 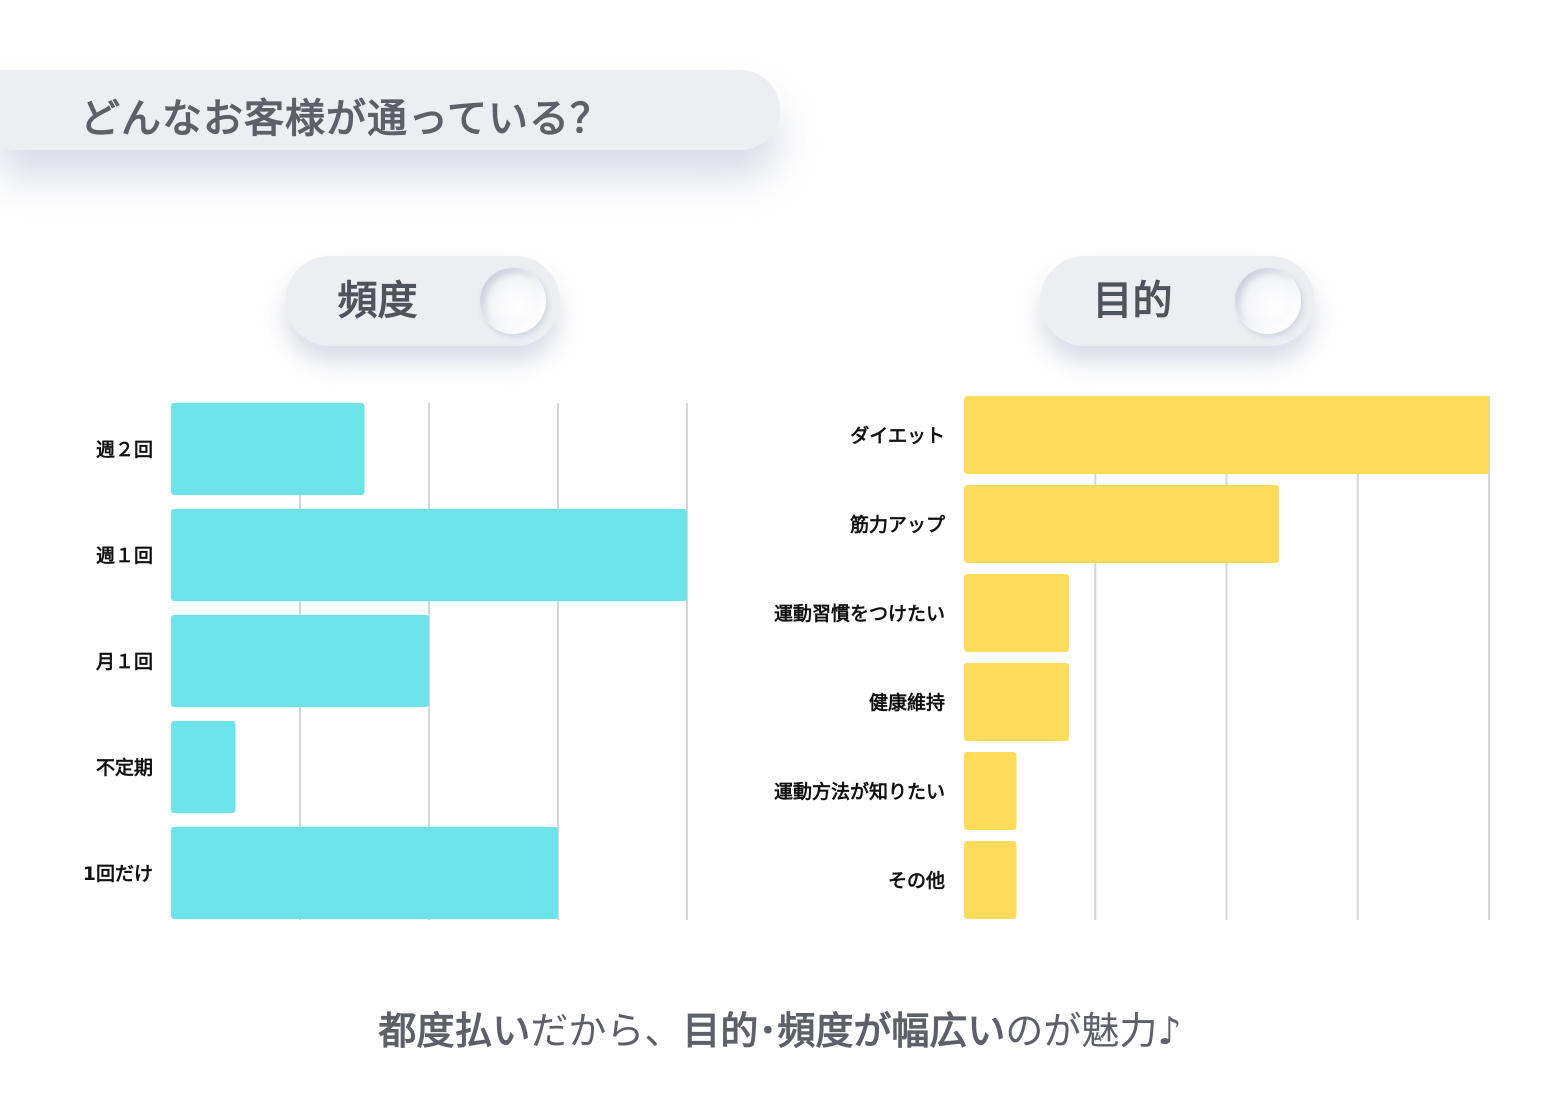 What do you see at coordinates (1268, 301) in the screenshot?
I see `purpose-toggle-knob` at bounding box center [1268, 301].